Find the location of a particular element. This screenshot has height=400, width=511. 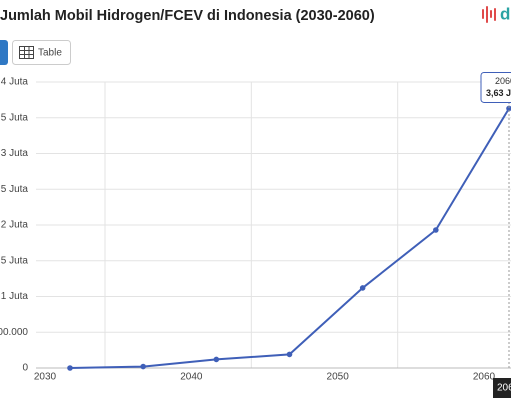

chart-button is located at coordinates (4, 52).